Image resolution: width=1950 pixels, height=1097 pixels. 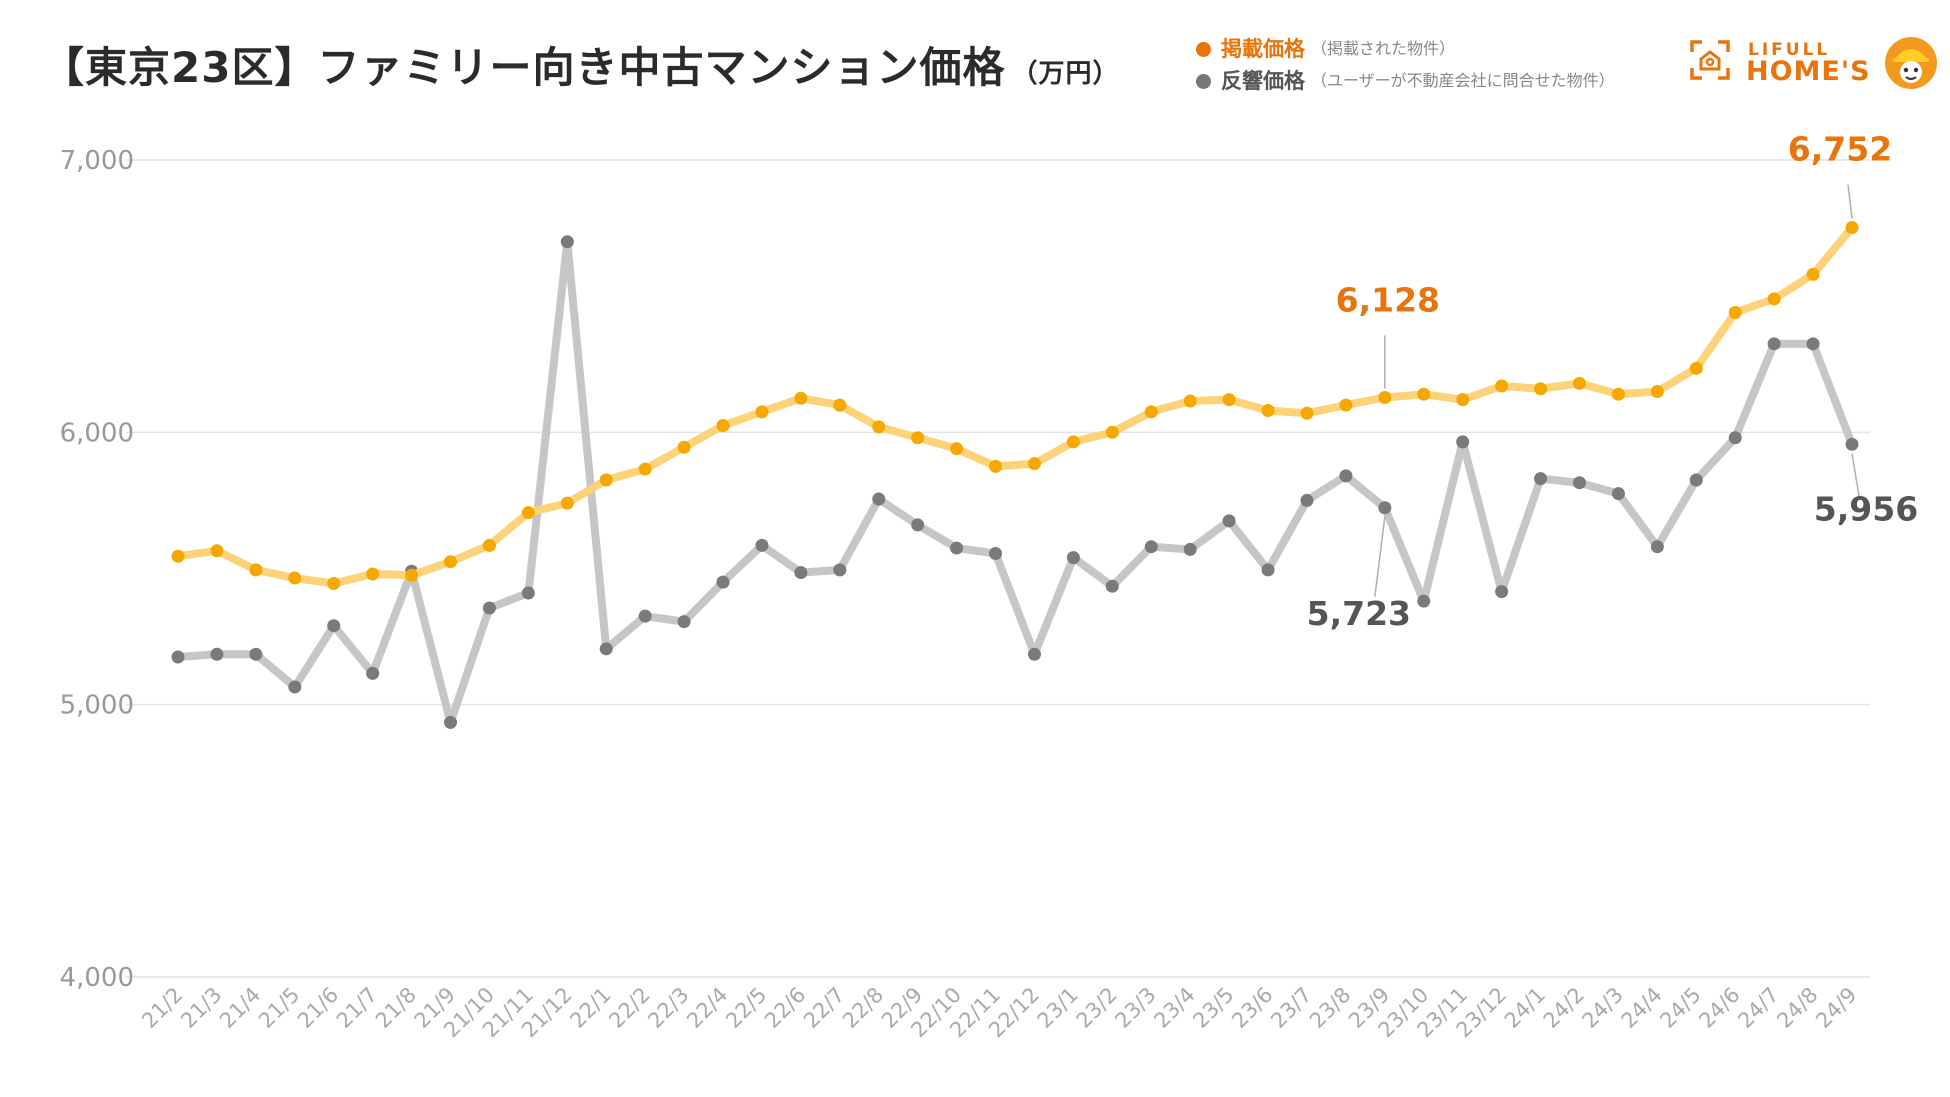 I want to click on mascot-icon, so click(x=1911, y=63).